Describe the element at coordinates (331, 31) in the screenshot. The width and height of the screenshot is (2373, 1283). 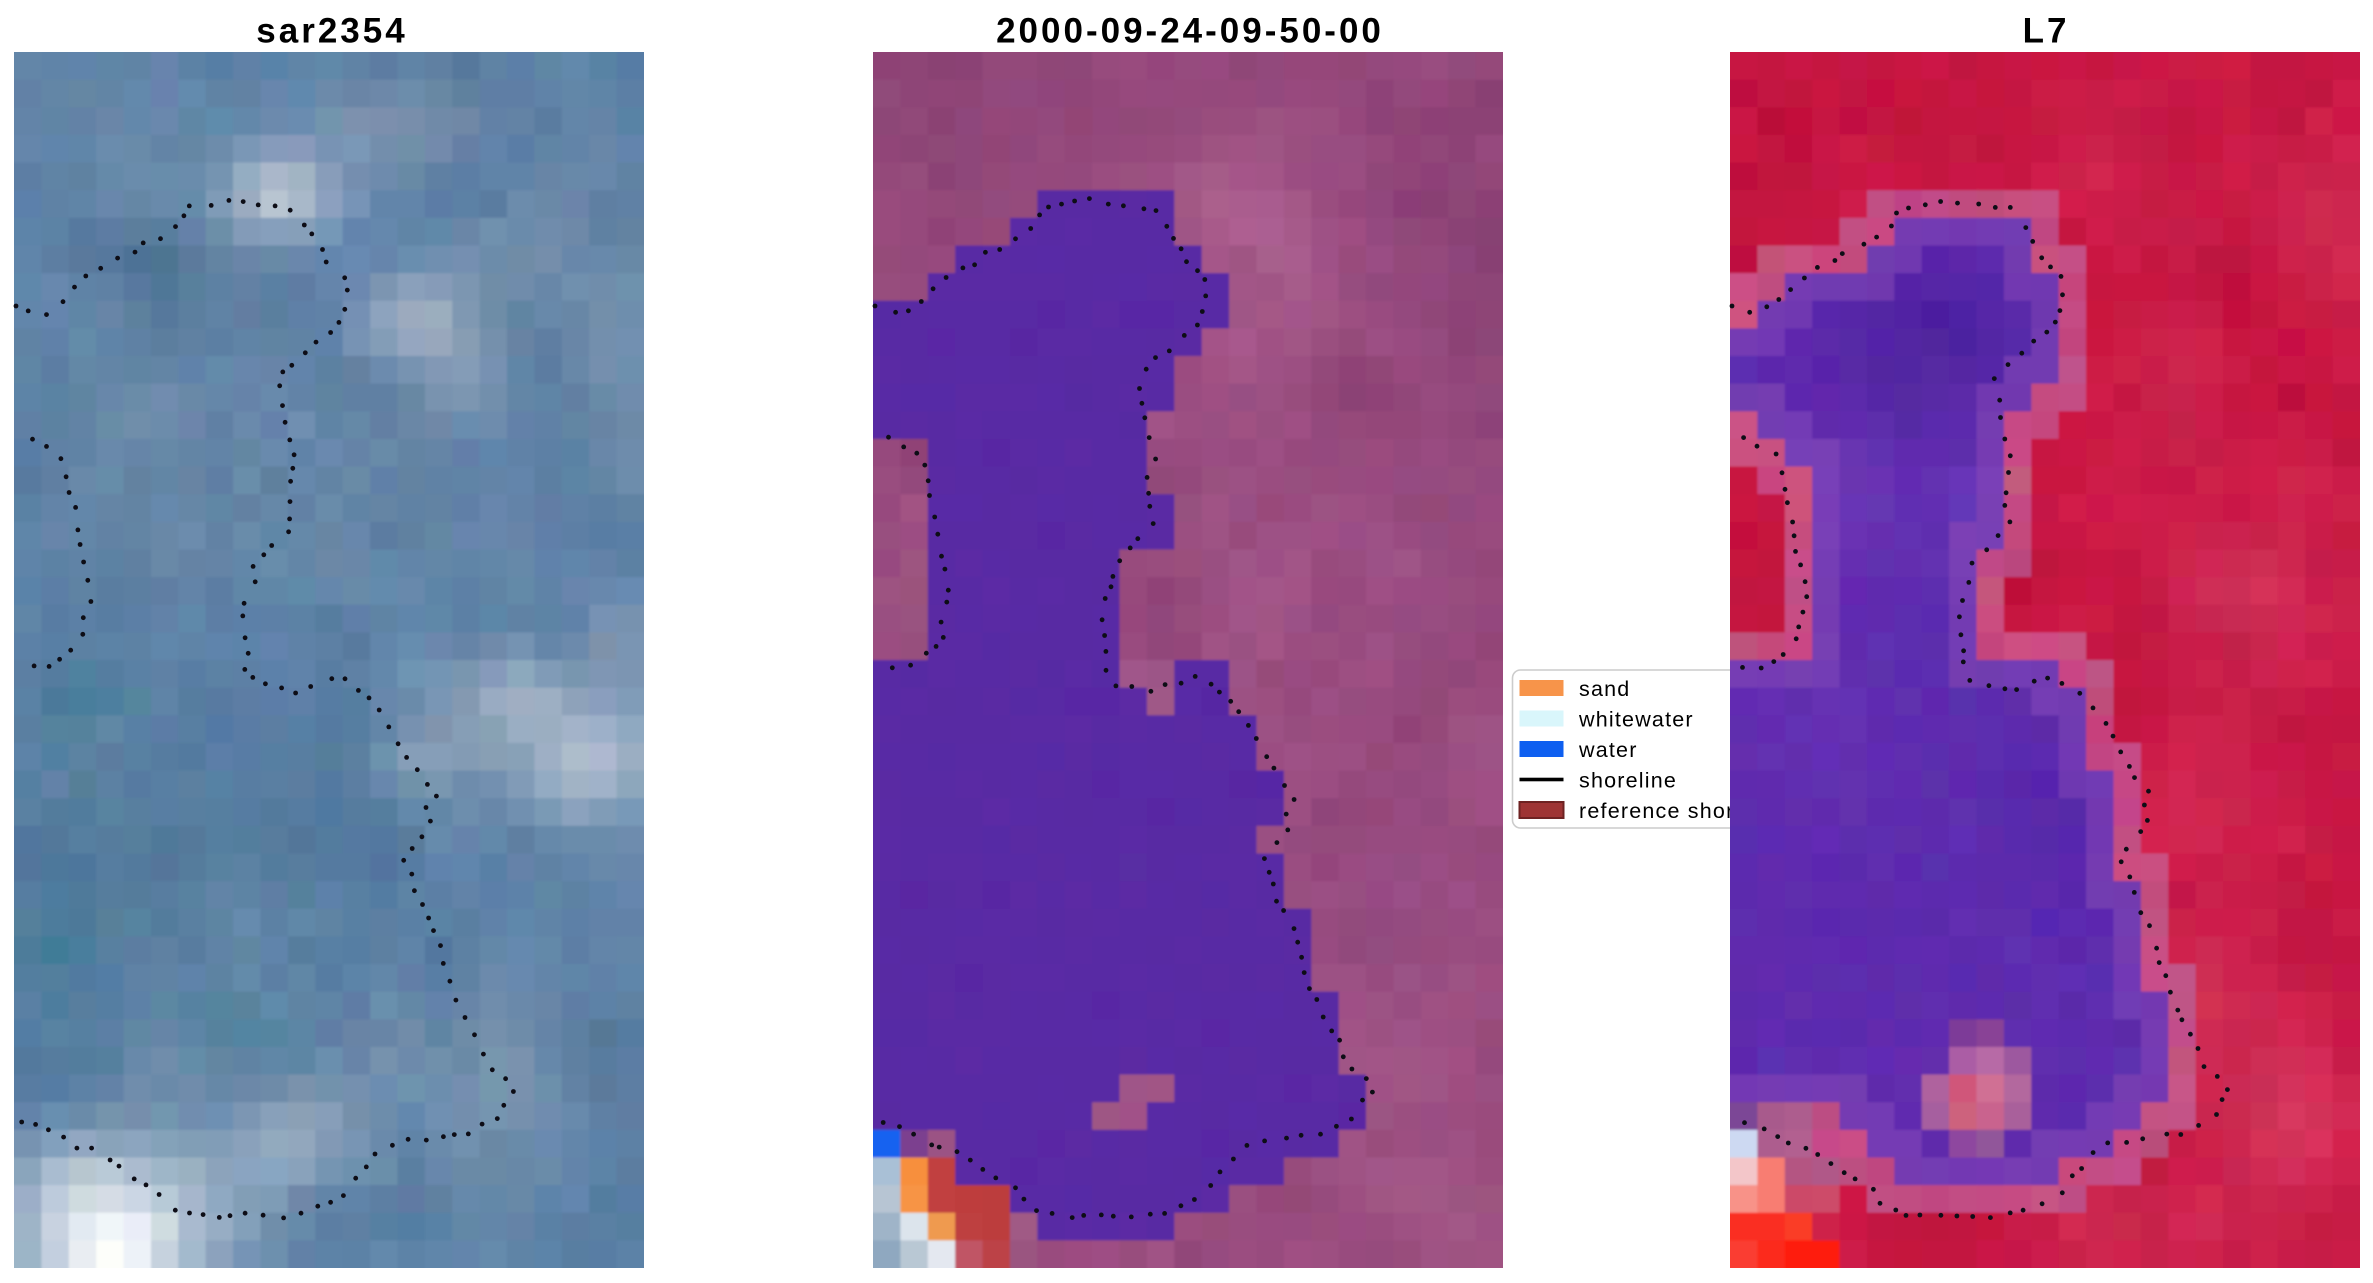
I see `svg-text: sar2354` at that location.